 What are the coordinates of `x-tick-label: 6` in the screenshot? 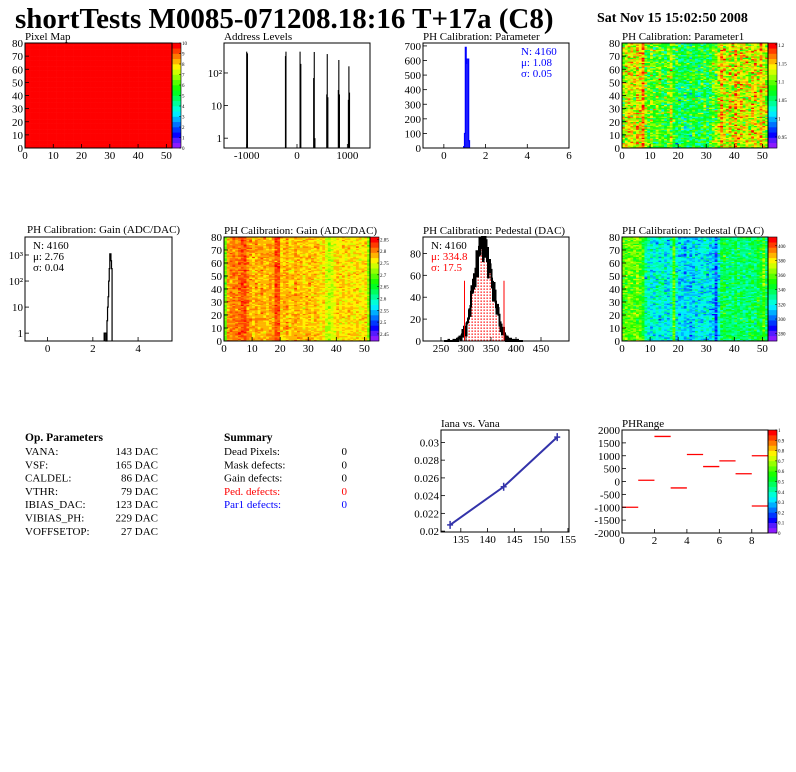 It's located at (569, 156).